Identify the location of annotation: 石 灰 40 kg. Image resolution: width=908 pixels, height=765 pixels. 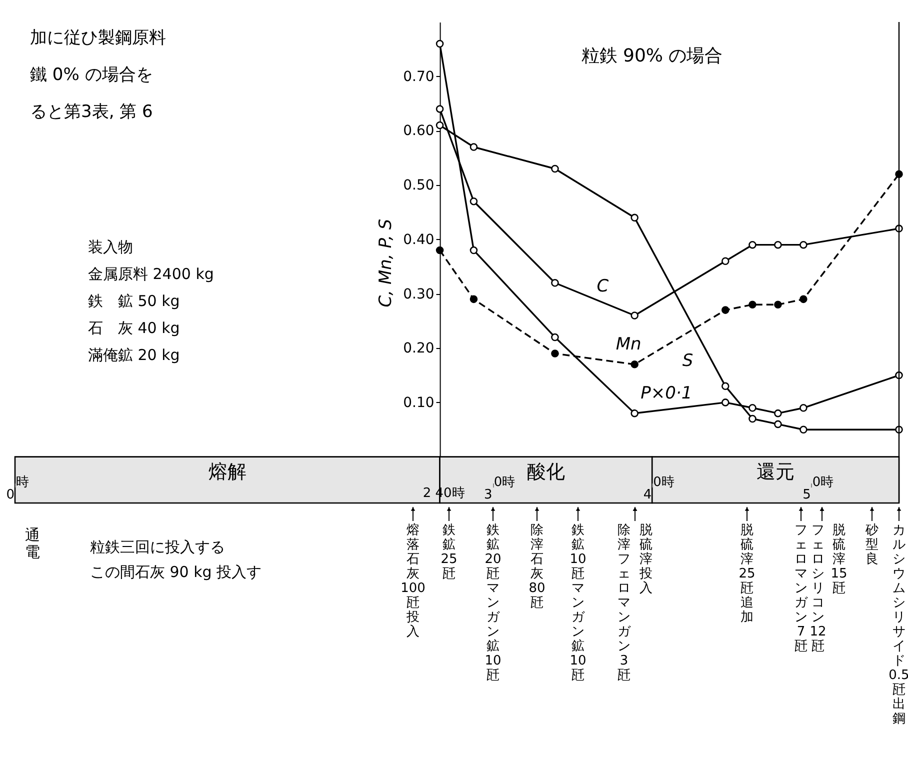
(134, 328).